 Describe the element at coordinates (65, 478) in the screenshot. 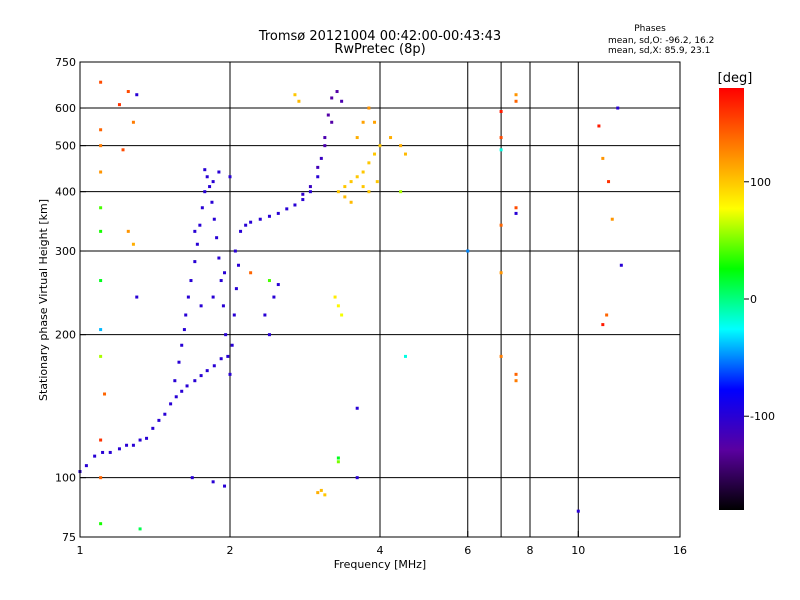

I see `y-tick-label: 100` at that location.